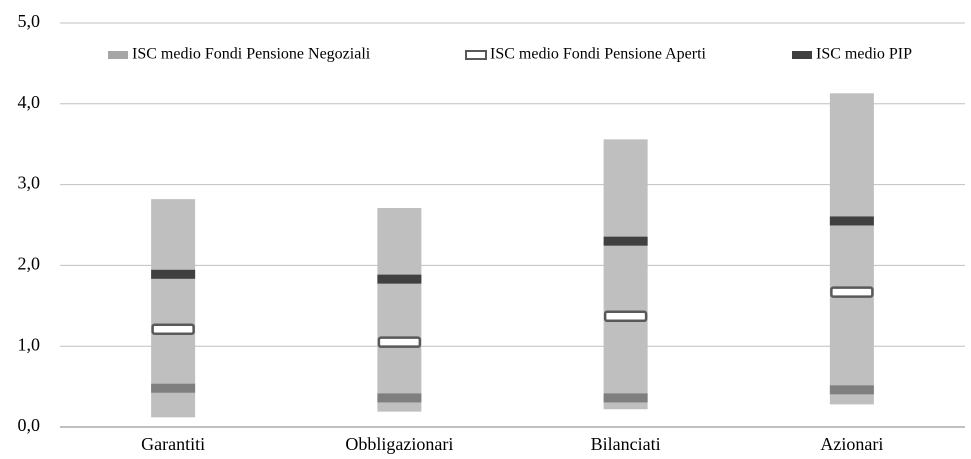 The height and width of the screenshot is (459, 971). Describe the element at coordinates (399, 444) in the screenshot. I see `x-tick-label: Obbligazionari` at that location.